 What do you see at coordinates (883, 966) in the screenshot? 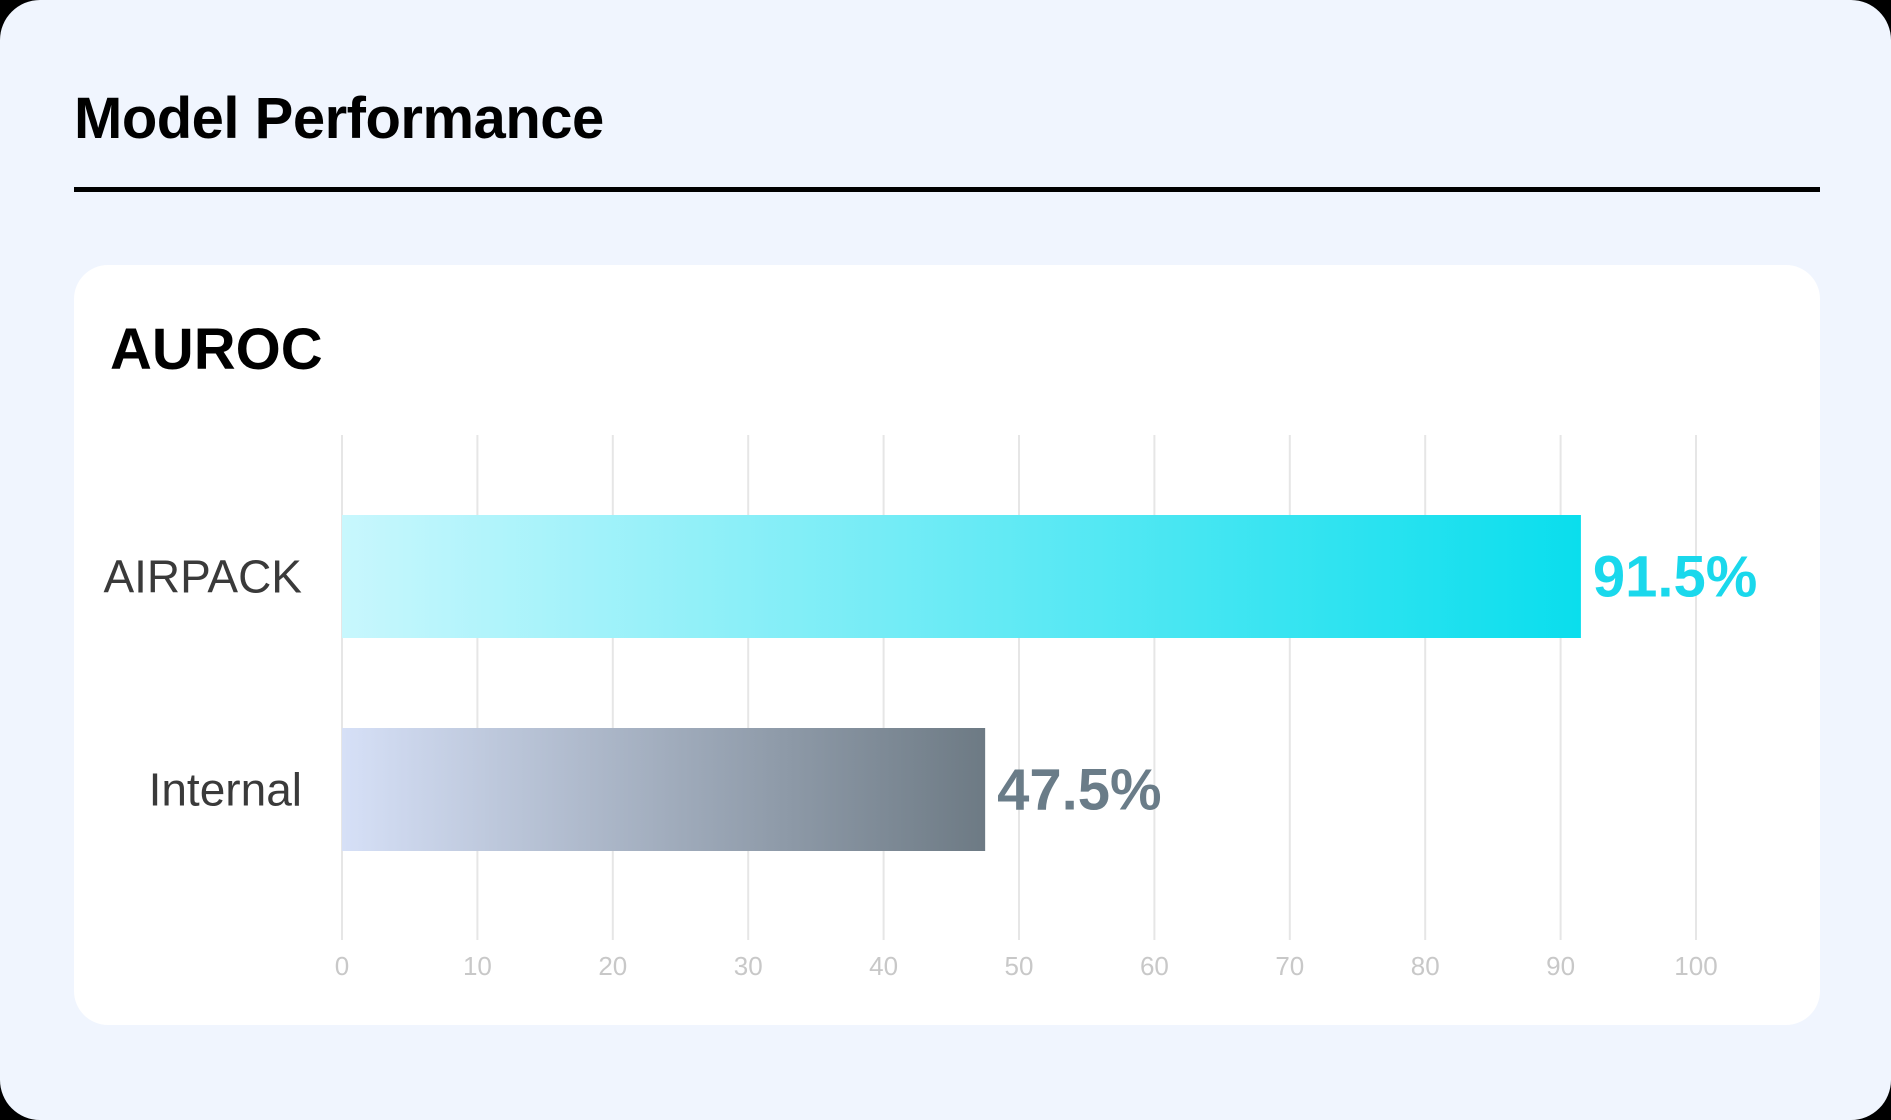
I see `x-tick-label: 40` at bounding box center [883, 966].